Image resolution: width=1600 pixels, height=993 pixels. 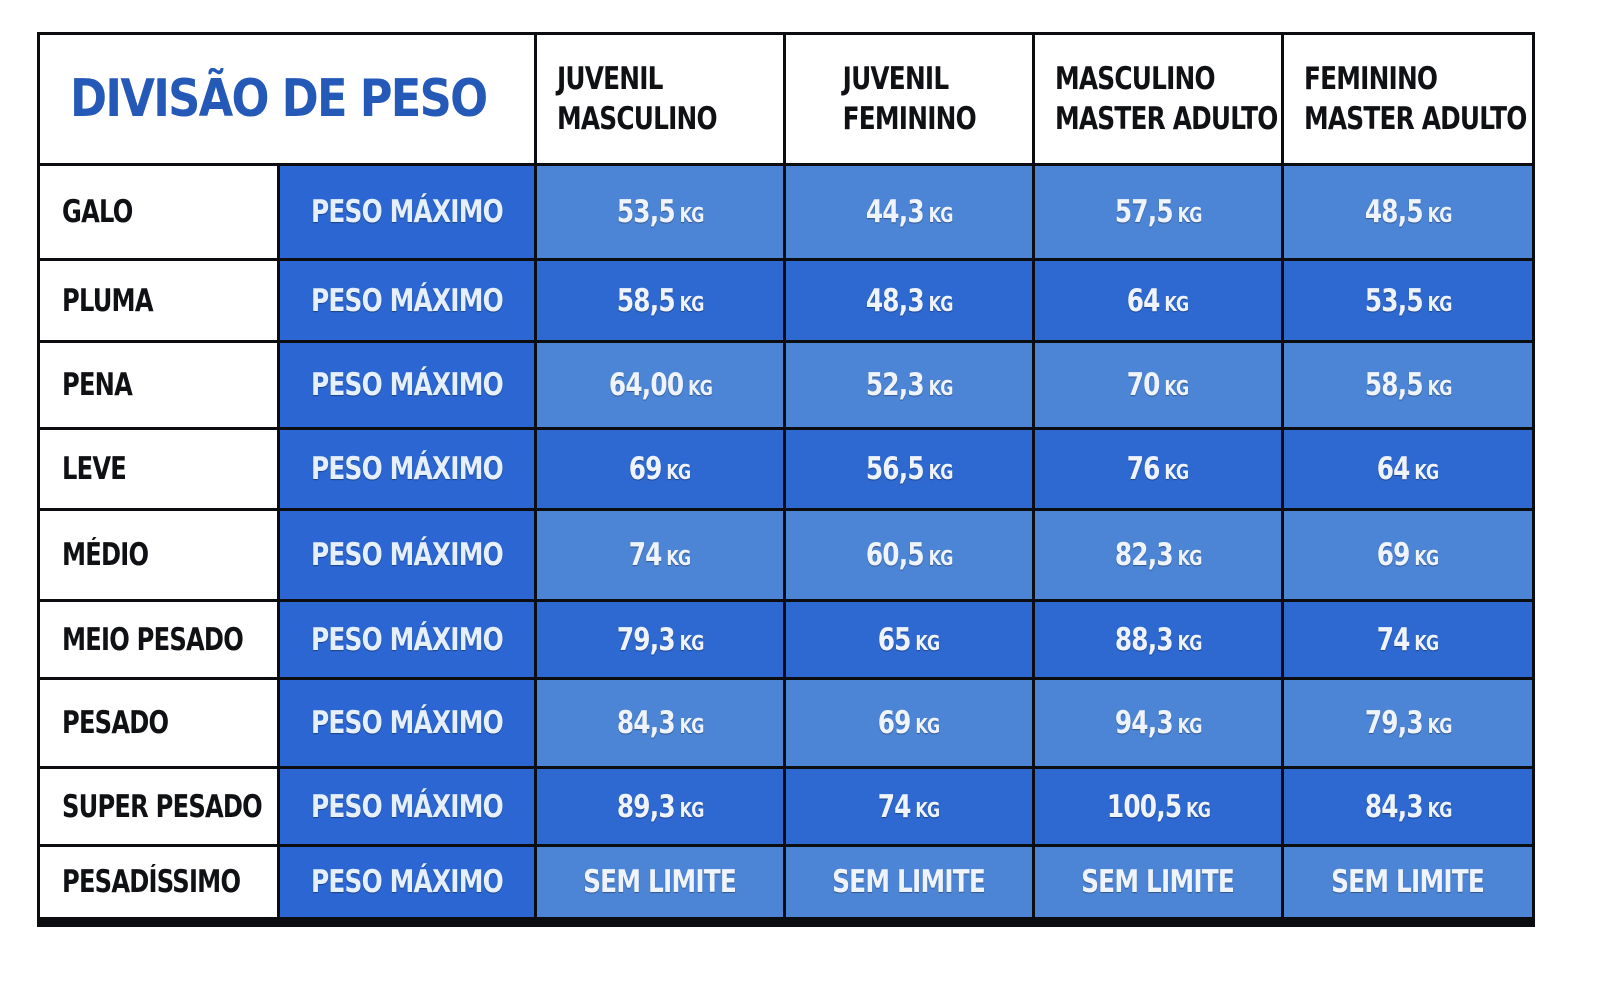 I want to click on column-header-line1: FEMININO, so click(x=1371, y=79).